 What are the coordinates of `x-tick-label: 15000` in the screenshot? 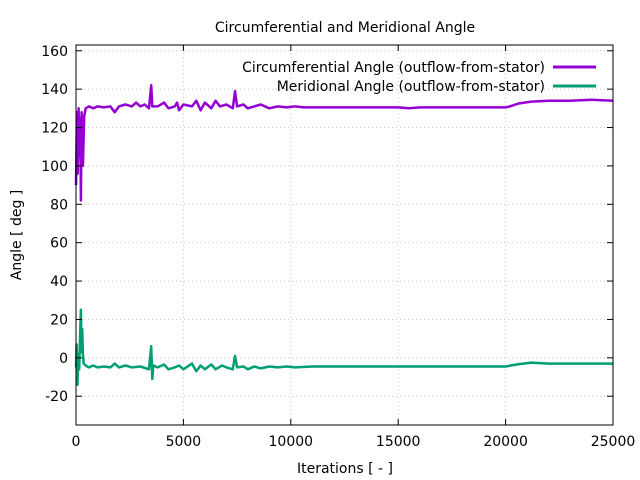 It's located at (398, 442).